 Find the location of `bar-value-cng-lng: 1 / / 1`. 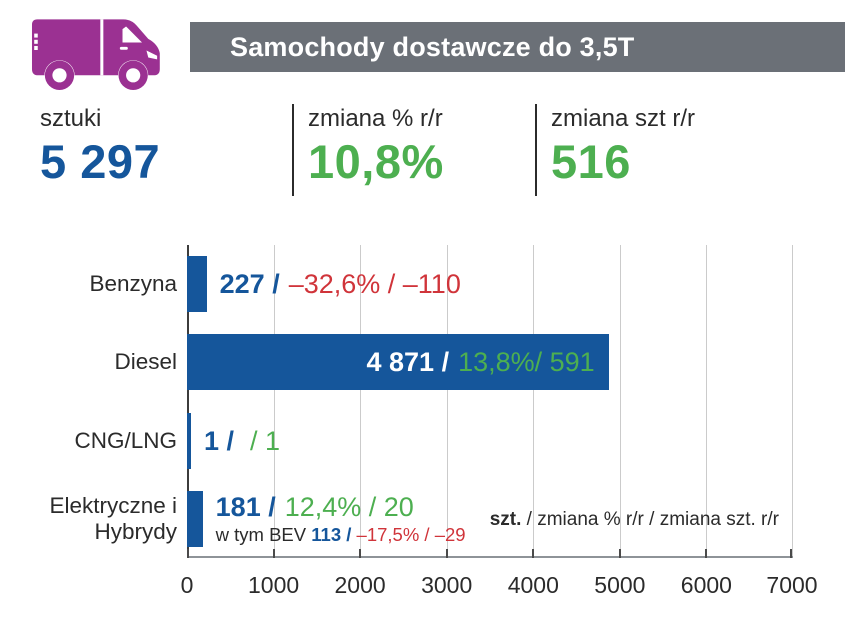

bar-value-cng-lng: 1 / / 1 is located at coordinates (242, 441).